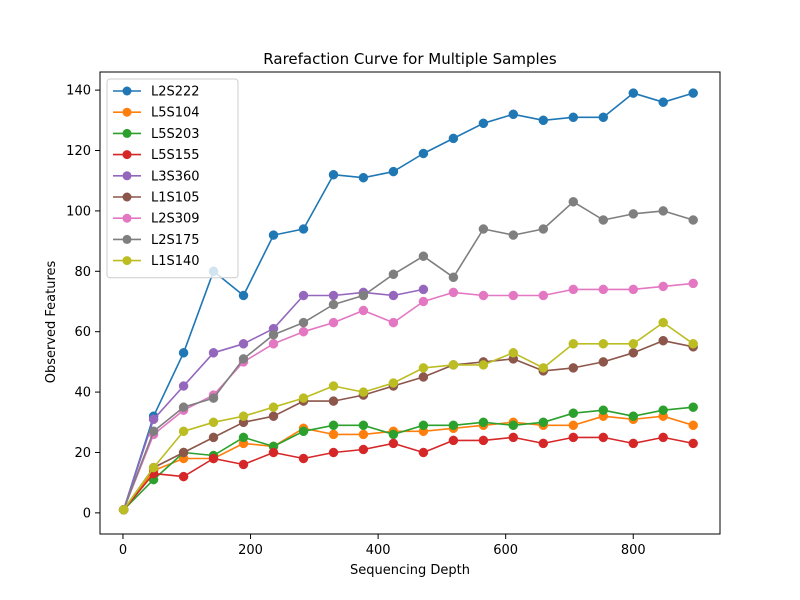  I want to click on series-line-L5S104, so click(408, 463).